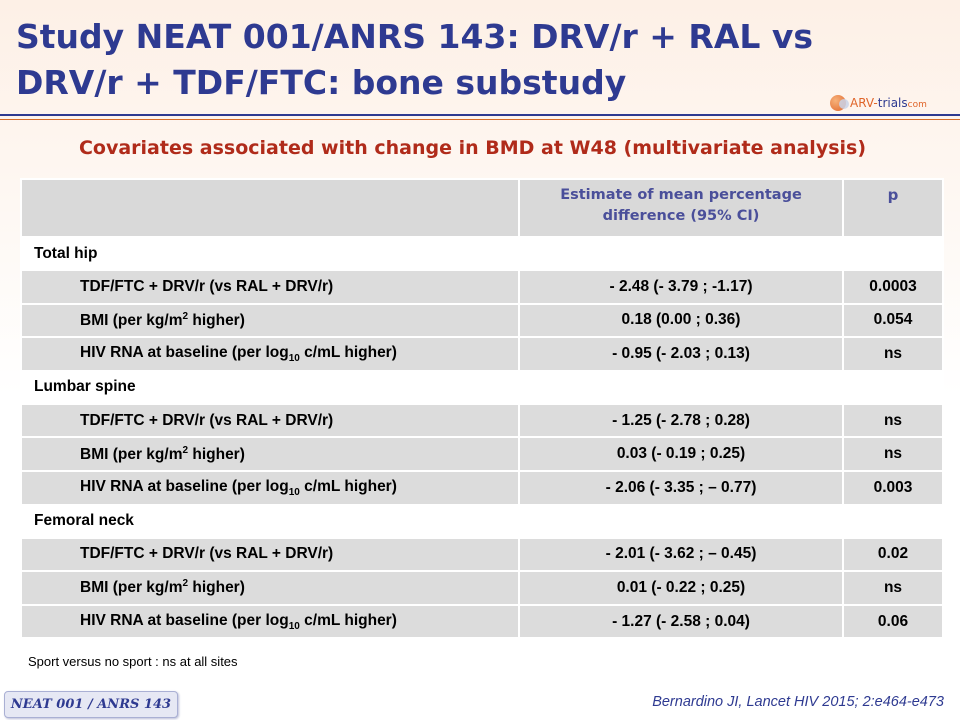  What do you see at coordinates (681, 320) in the screenshot?
I see `estimate-value: 0.18 (0.00 ; 0.36)` at bounding box center [681, 320].